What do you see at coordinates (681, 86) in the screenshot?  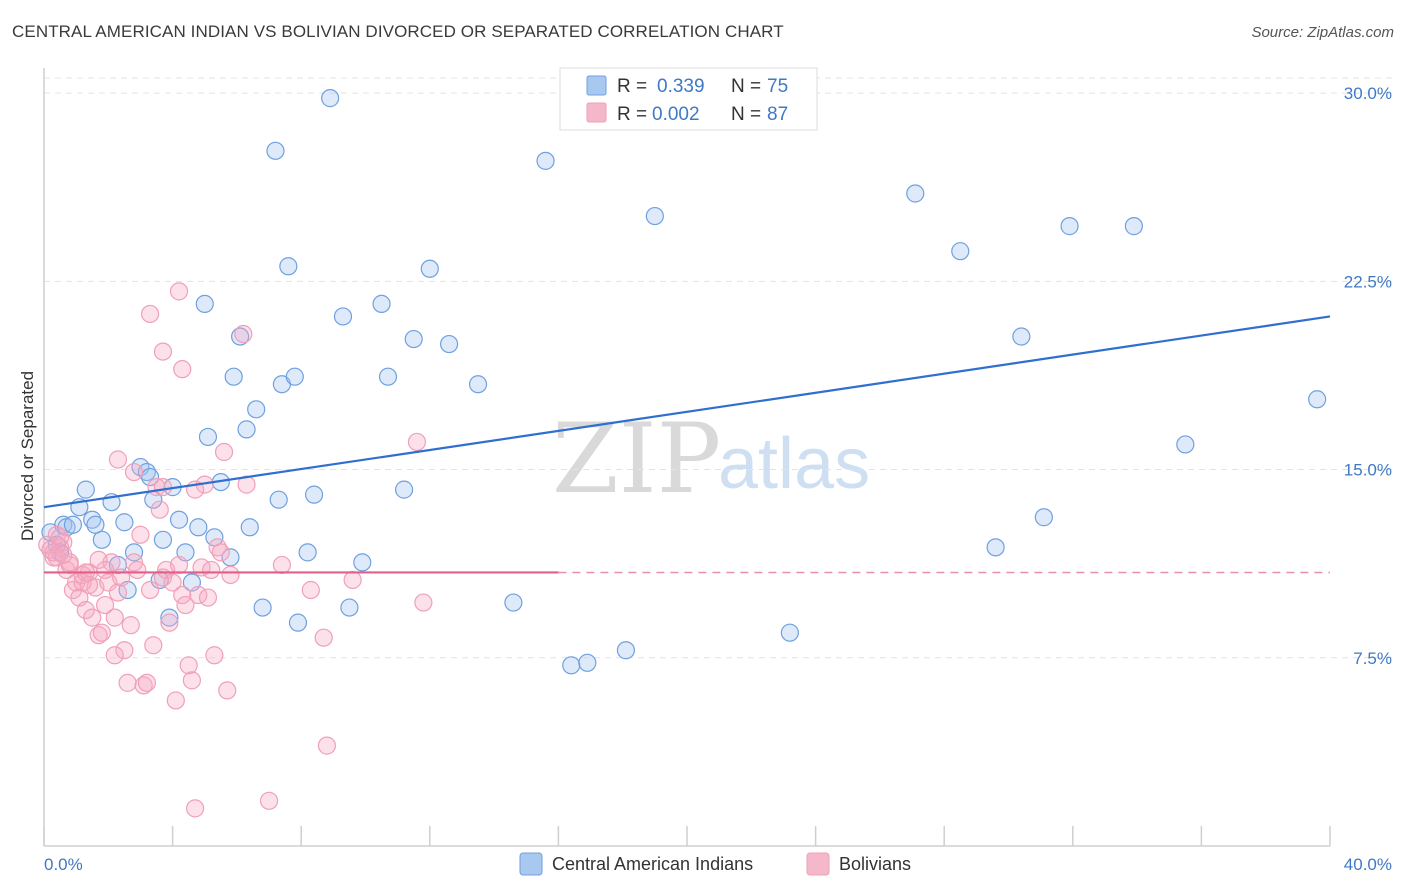 I see `legend-r-value: 0.339` at bounding box center [681, 86].